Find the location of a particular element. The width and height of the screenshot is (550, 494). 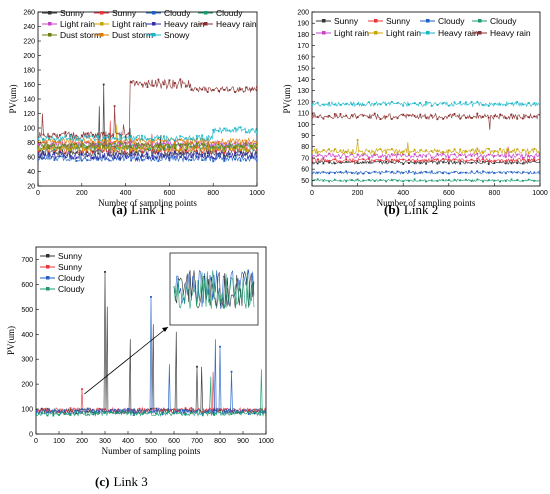

legend-entry: Sunny is located at coordinates (72, 13).